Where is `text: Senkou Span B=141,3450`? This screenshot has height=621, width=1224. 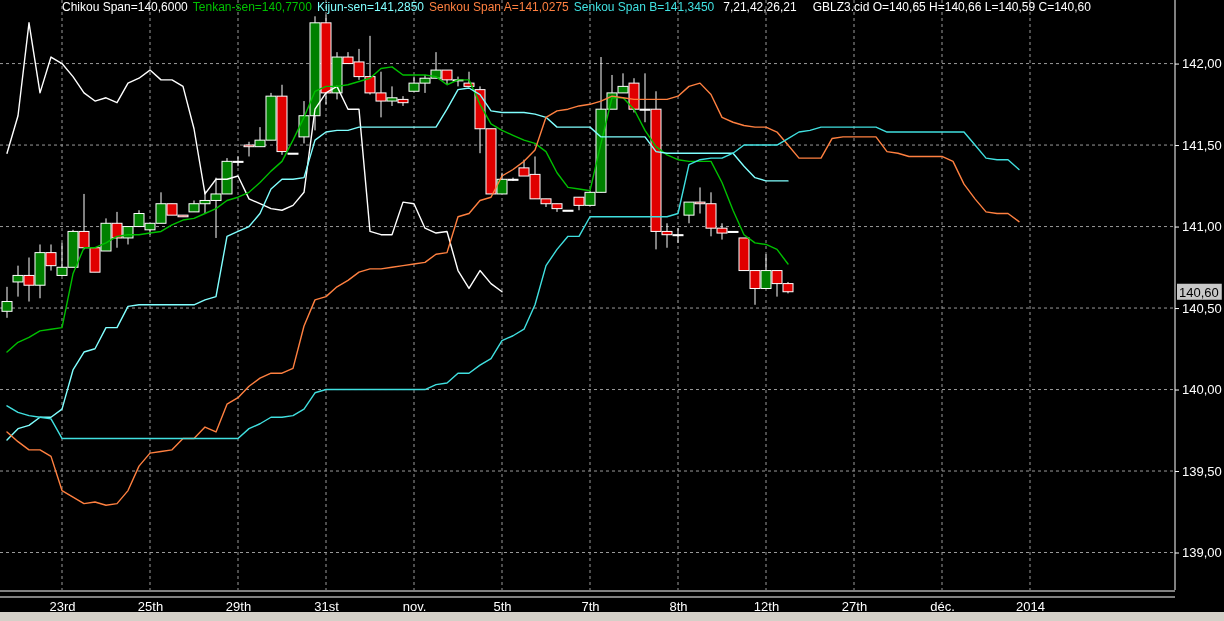
text: Senkou Span B=141,3450 is located at coordinates (644, 7).